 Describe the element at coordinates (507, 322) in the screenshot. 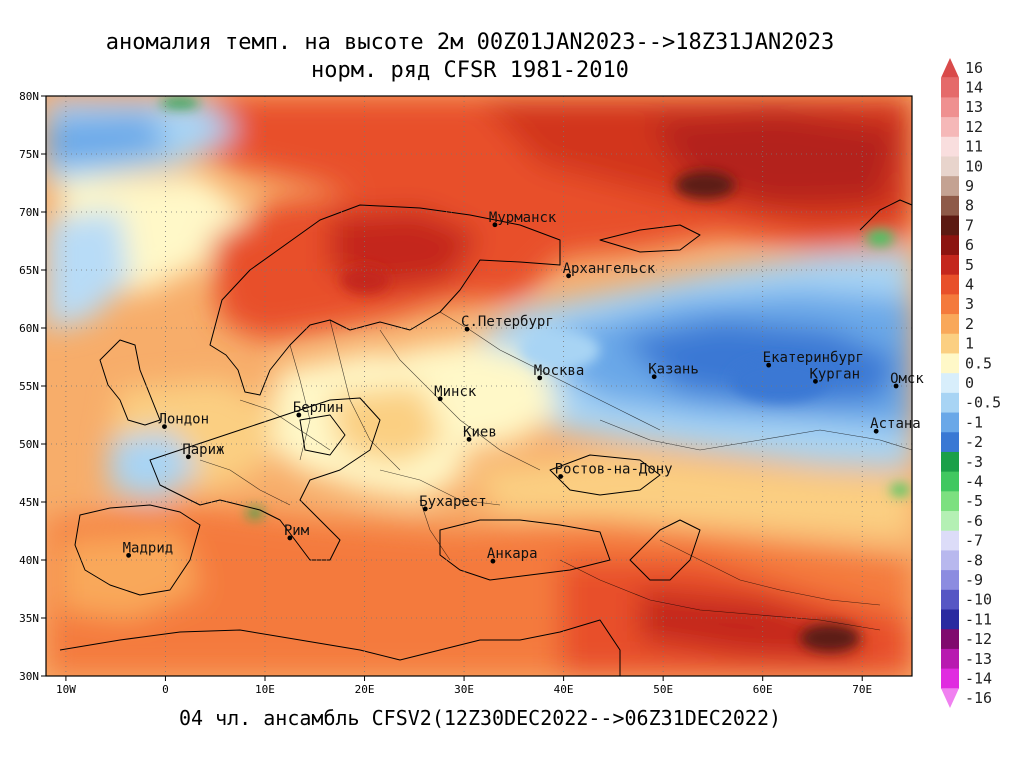

I see `city-label: С.Петербург` at that location.